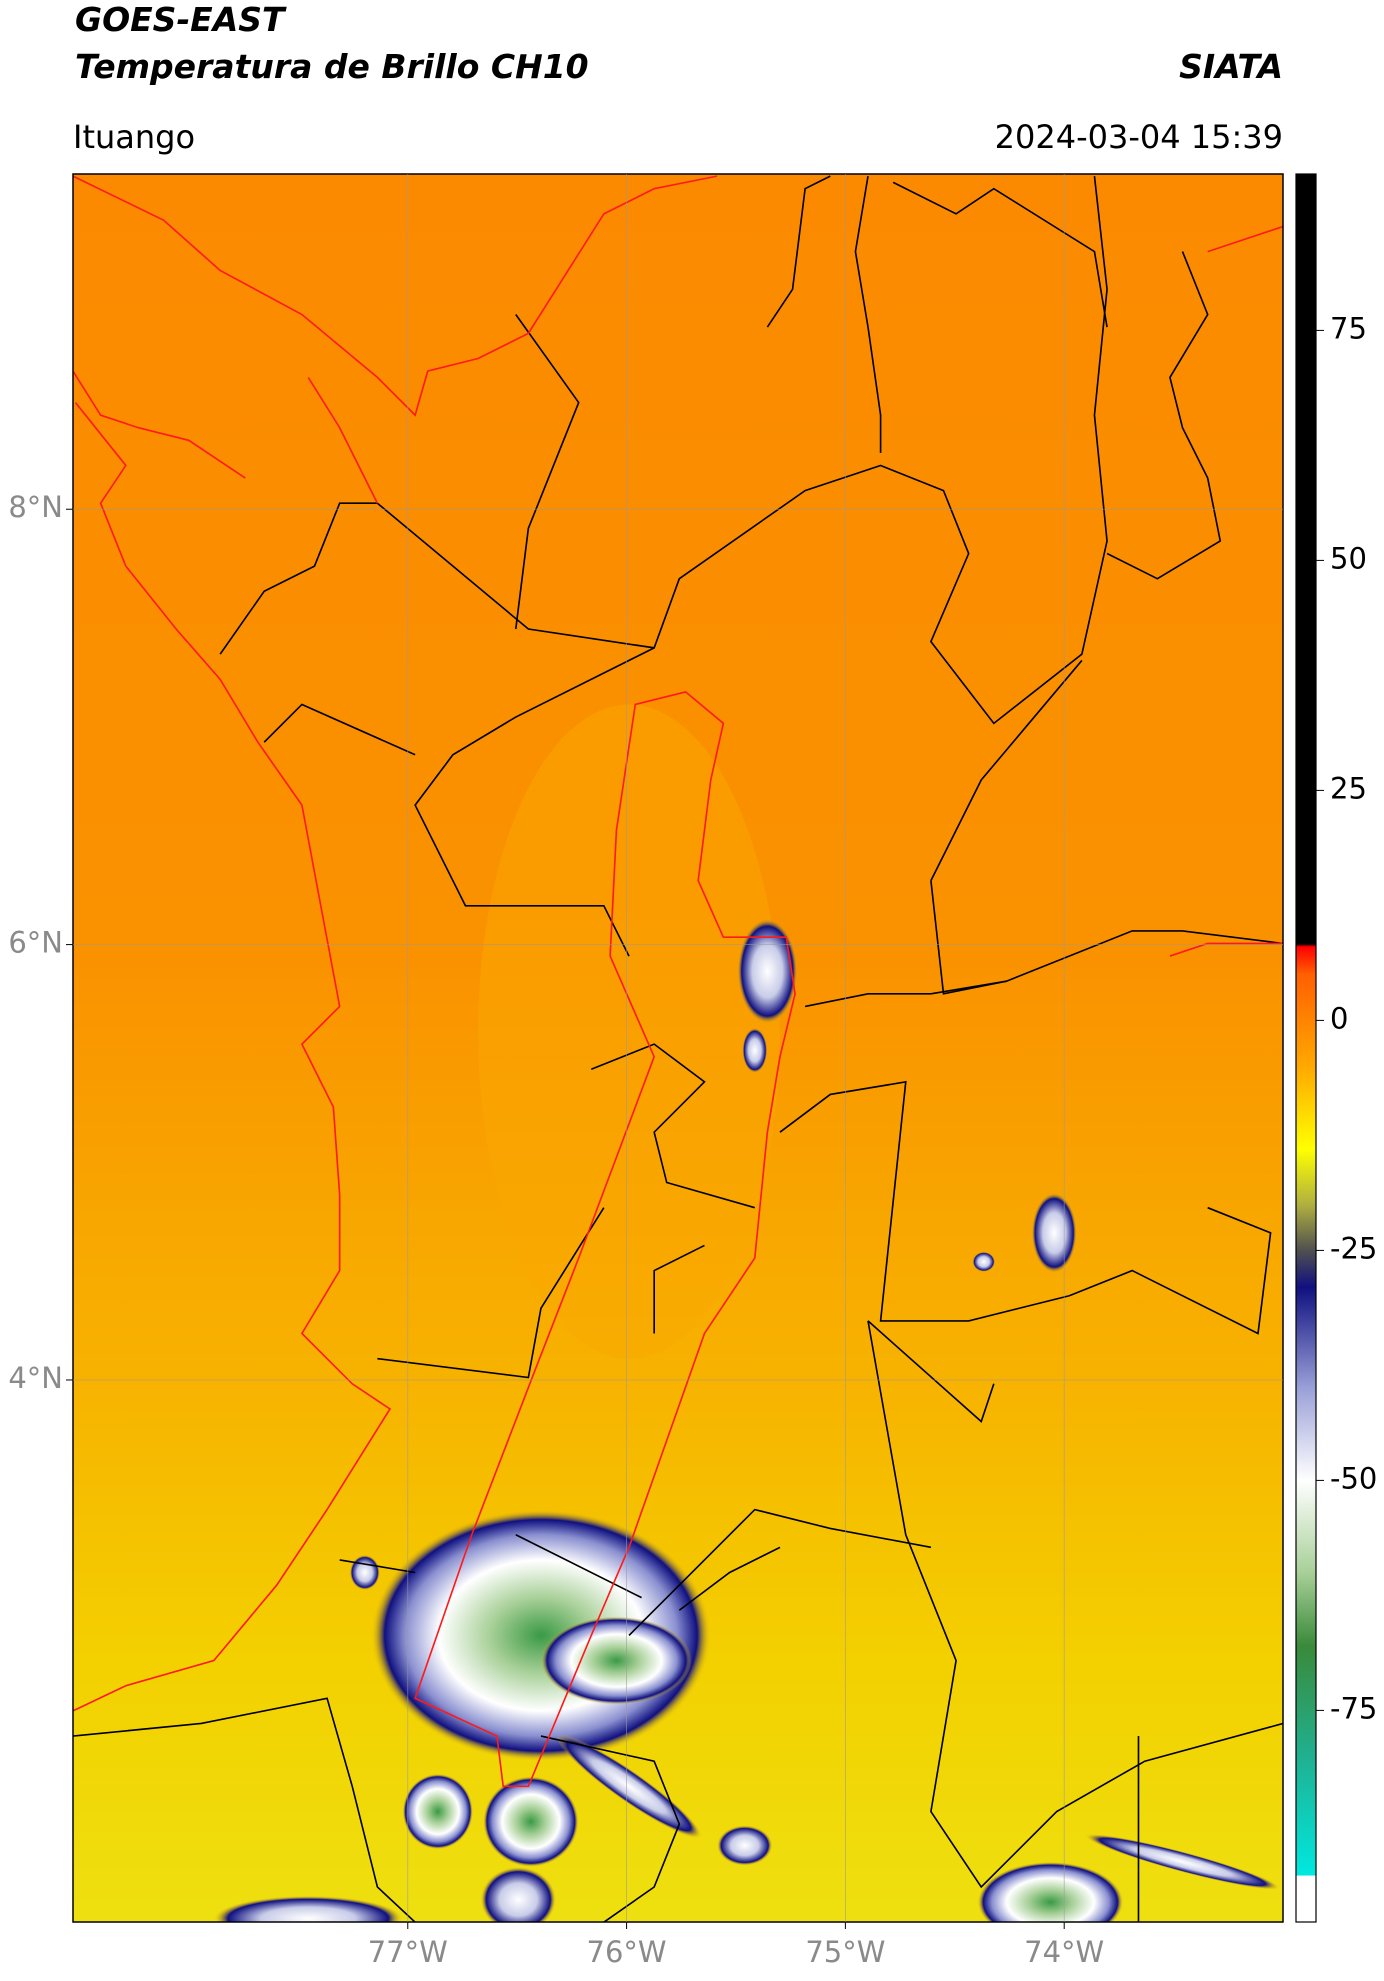 This screenshot has height=1981, width=1384. Describe the element at coordinates (616, 1660) in the screenshot. I see `storm-cloud` at that location.